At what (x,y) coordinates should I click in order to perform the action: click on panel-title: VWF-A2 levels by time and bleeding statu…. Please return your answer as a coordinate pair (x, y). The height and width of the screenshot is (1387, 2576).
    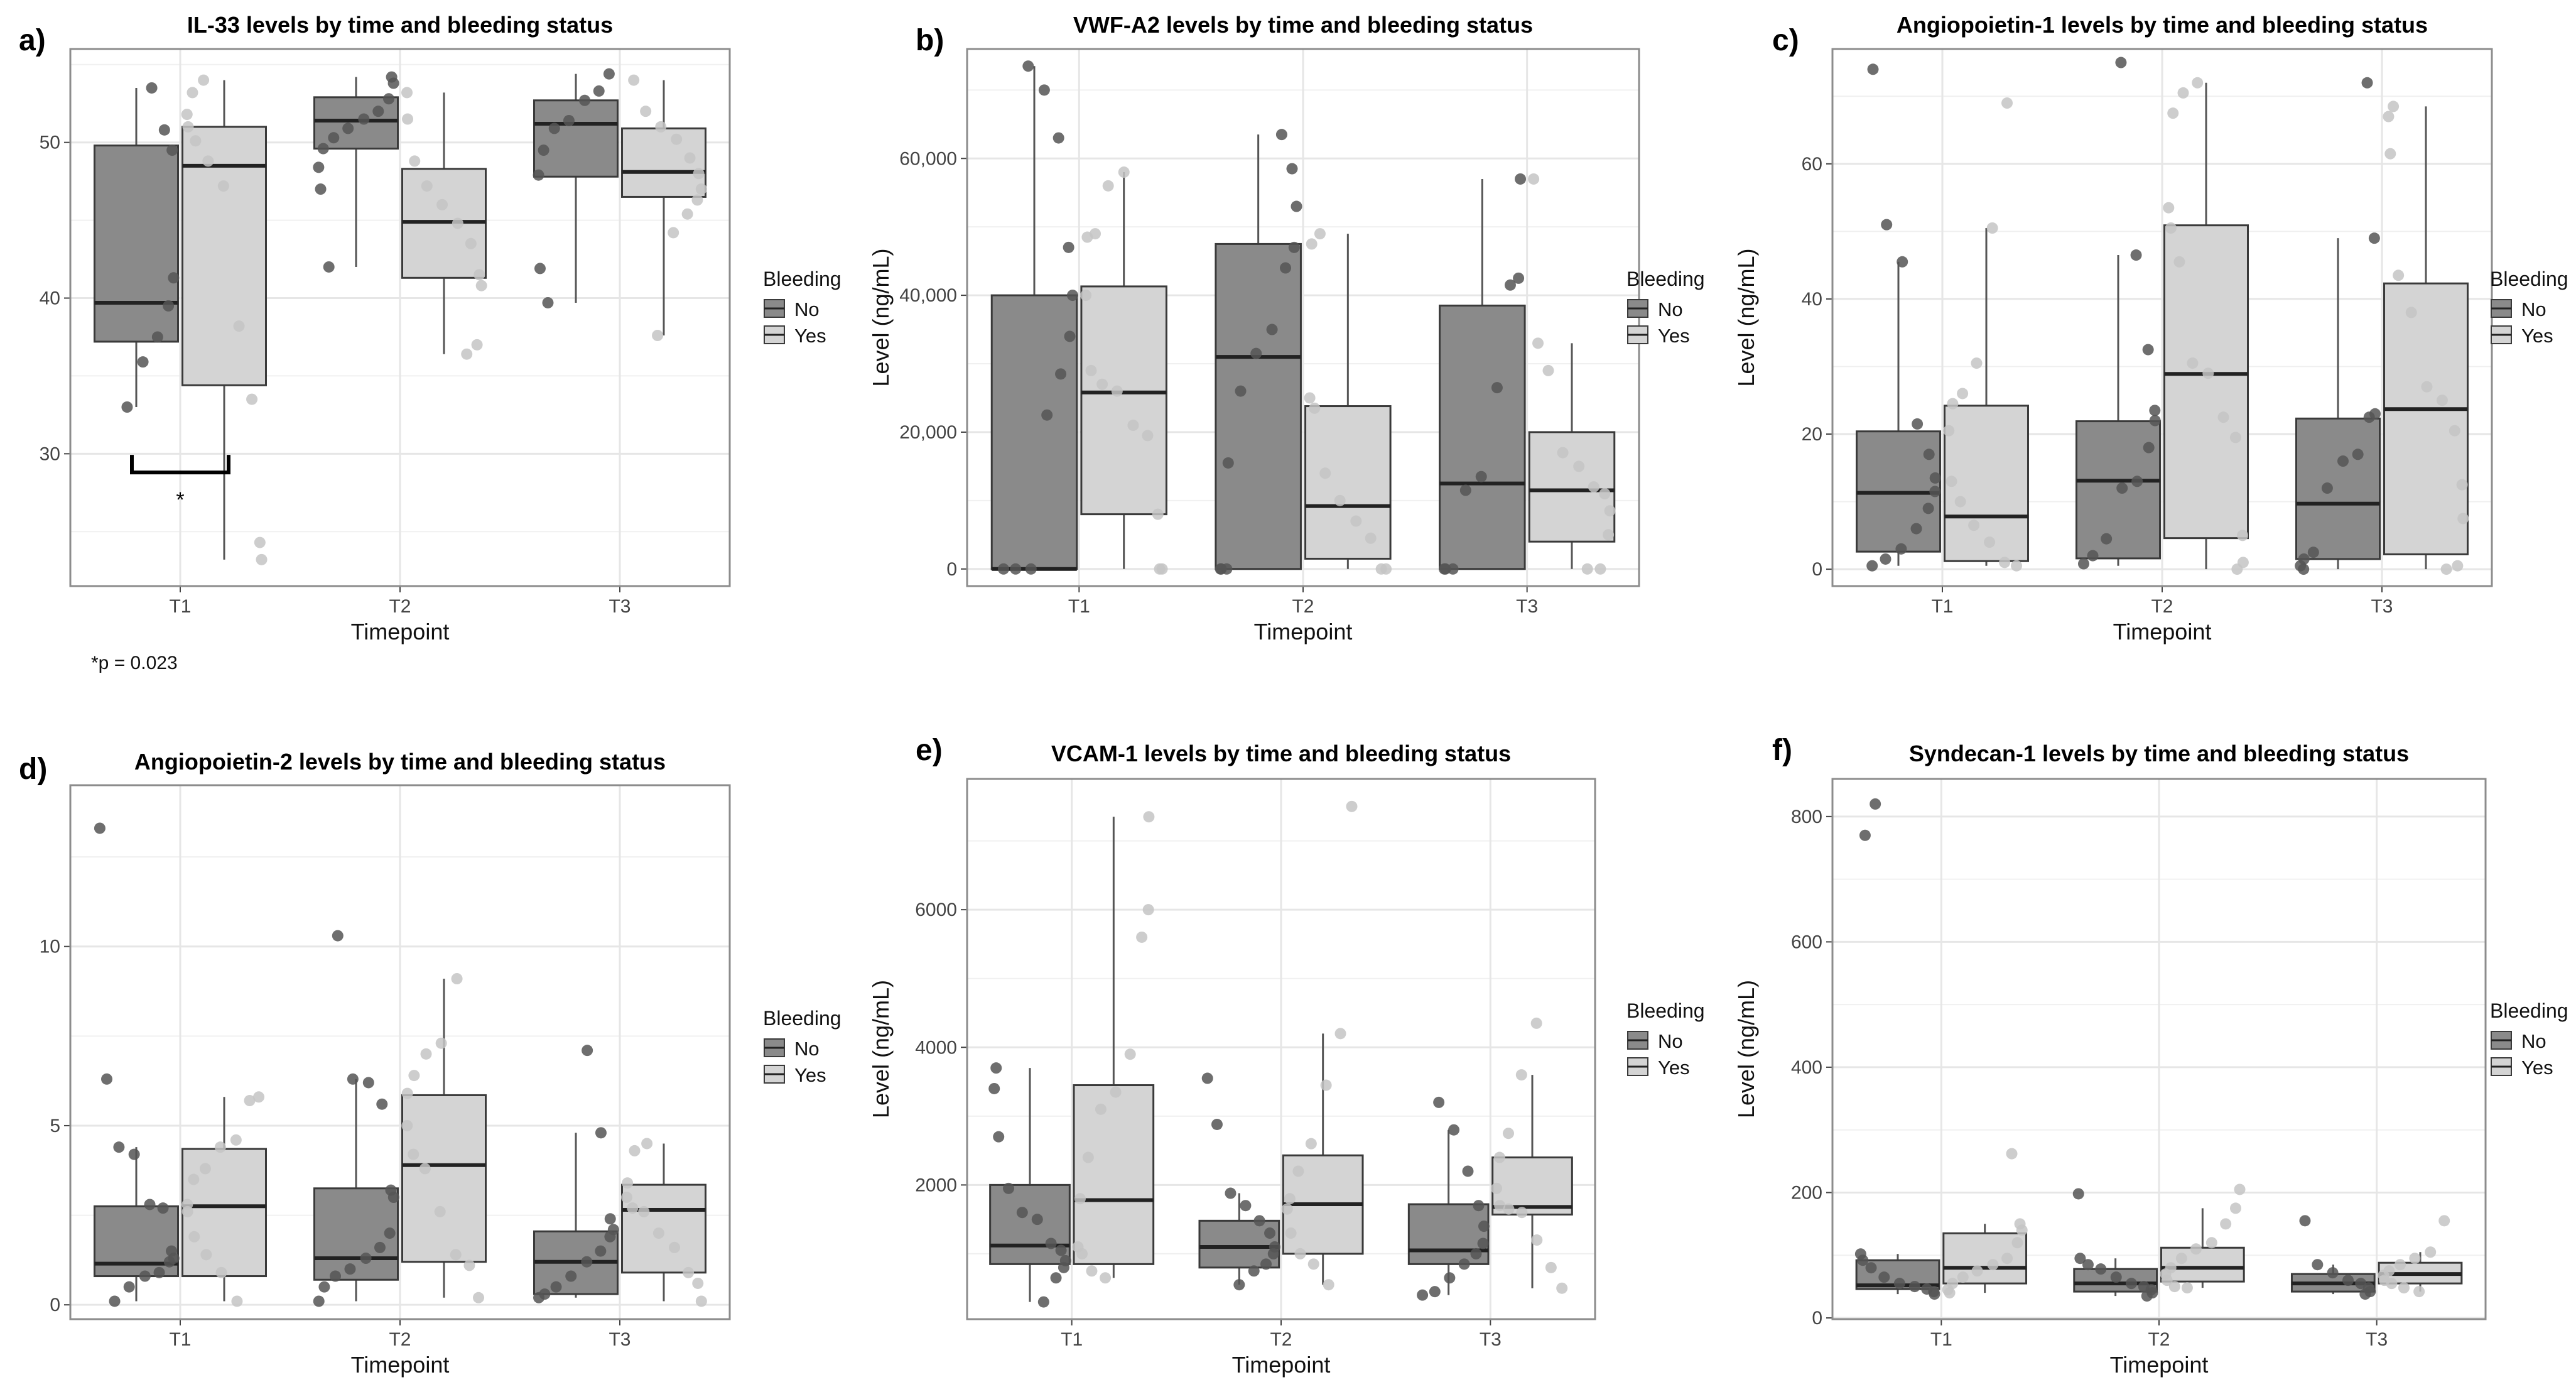
    Looking at the image, I should click on (1303, 25).